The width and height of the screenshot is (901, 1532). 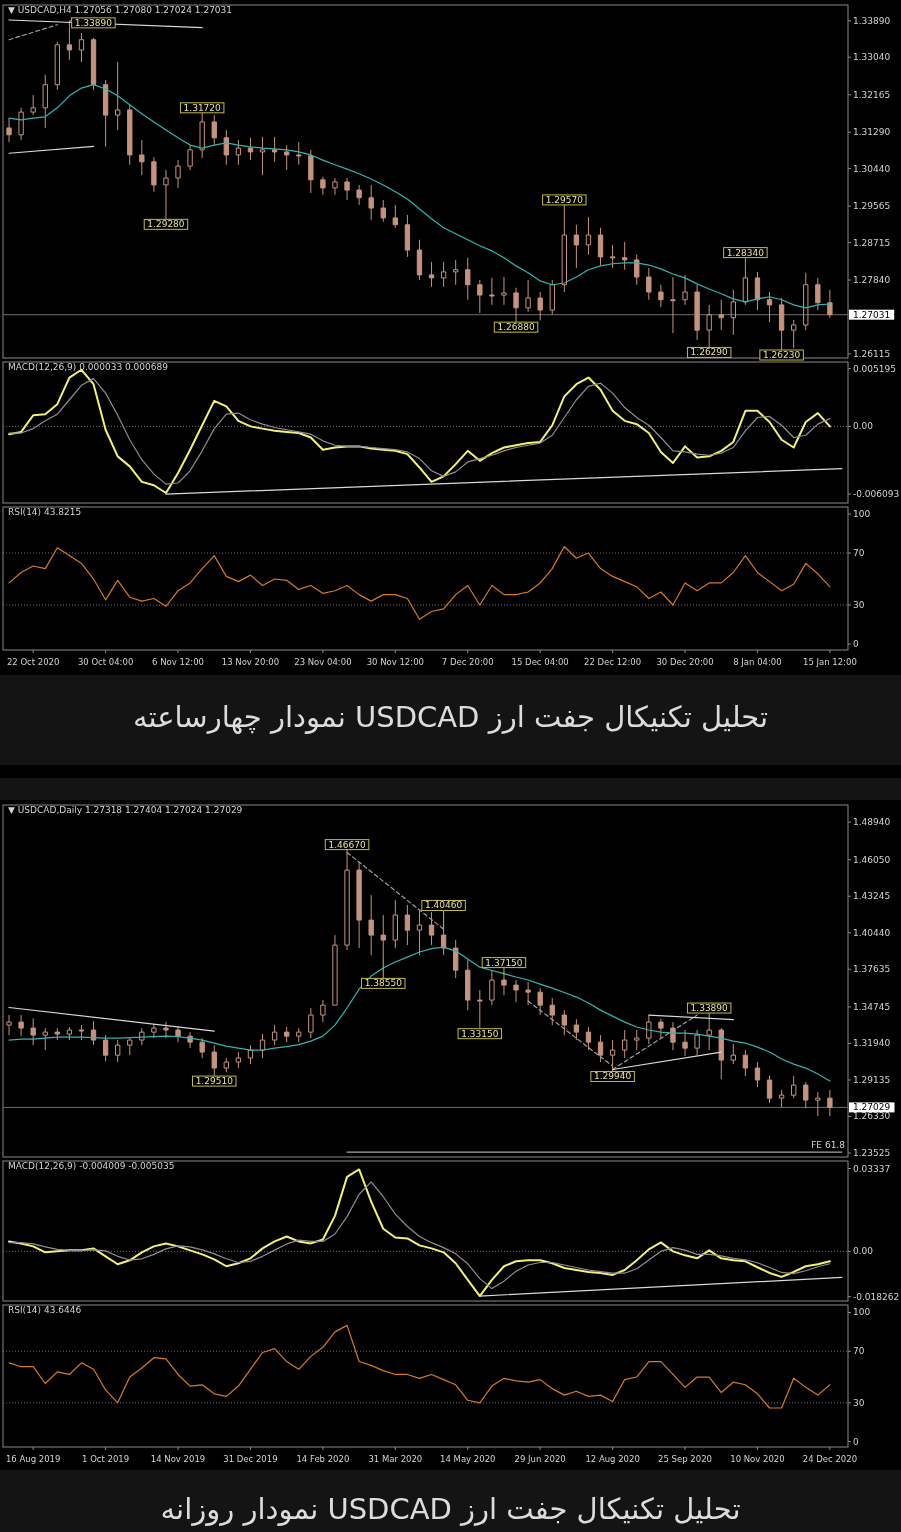 I want to click on annotation: 1.29940, so click(x=613, y=1076).